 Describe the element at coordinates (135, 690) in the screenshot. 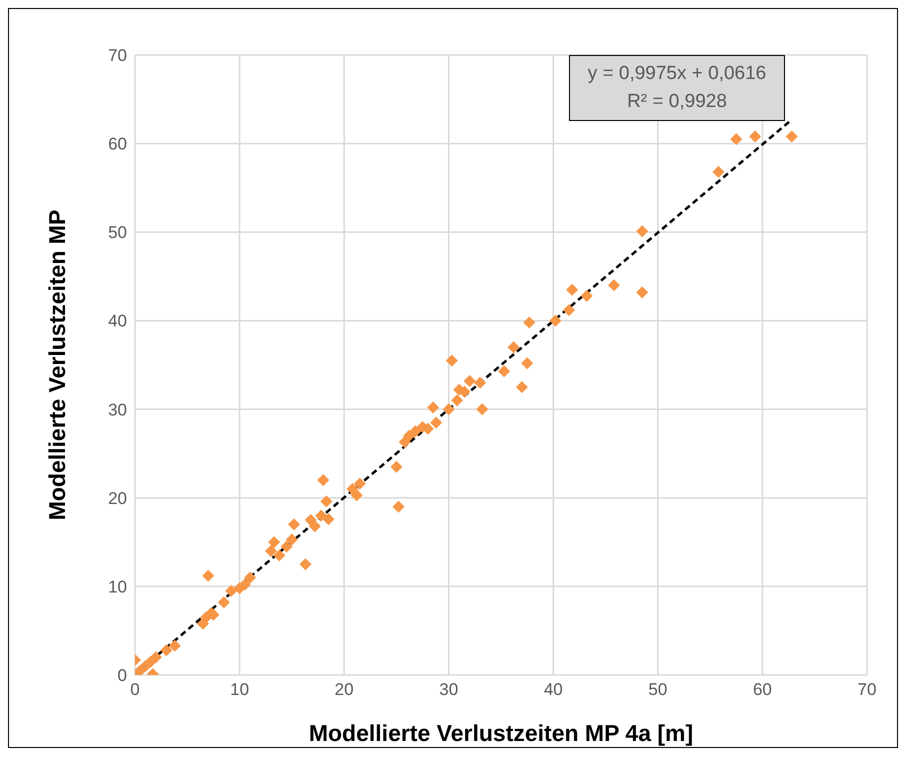

I see `x-tick-label: 0` at that location.